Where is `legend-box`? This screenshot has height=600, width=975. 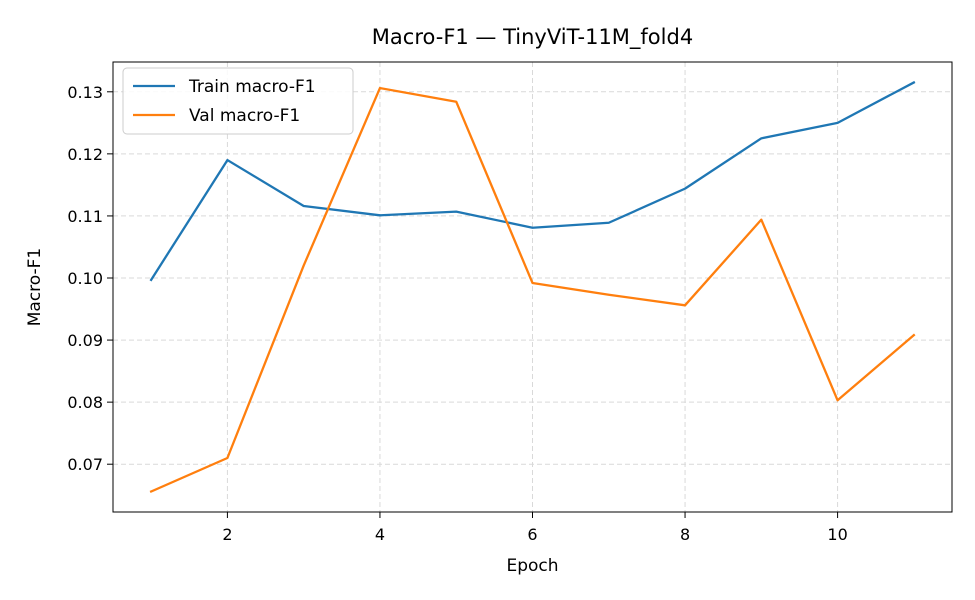
legend-box is located at coordinates (238, 101).